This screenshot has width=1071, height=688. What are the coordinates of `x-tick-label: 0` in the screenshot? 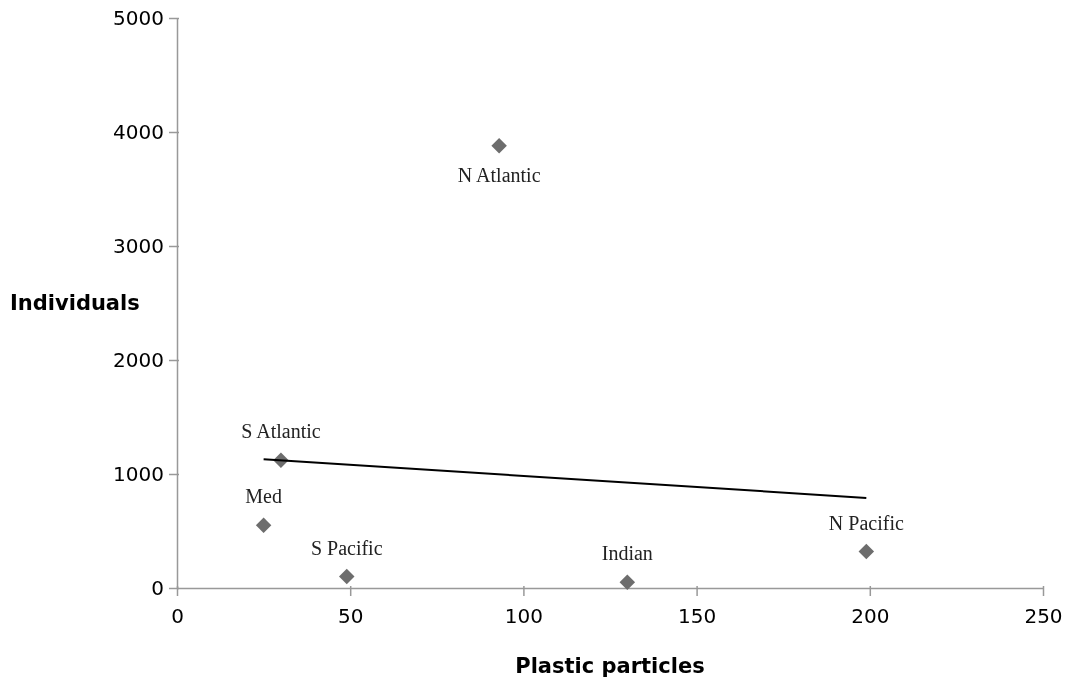 It's located at (177, 616).